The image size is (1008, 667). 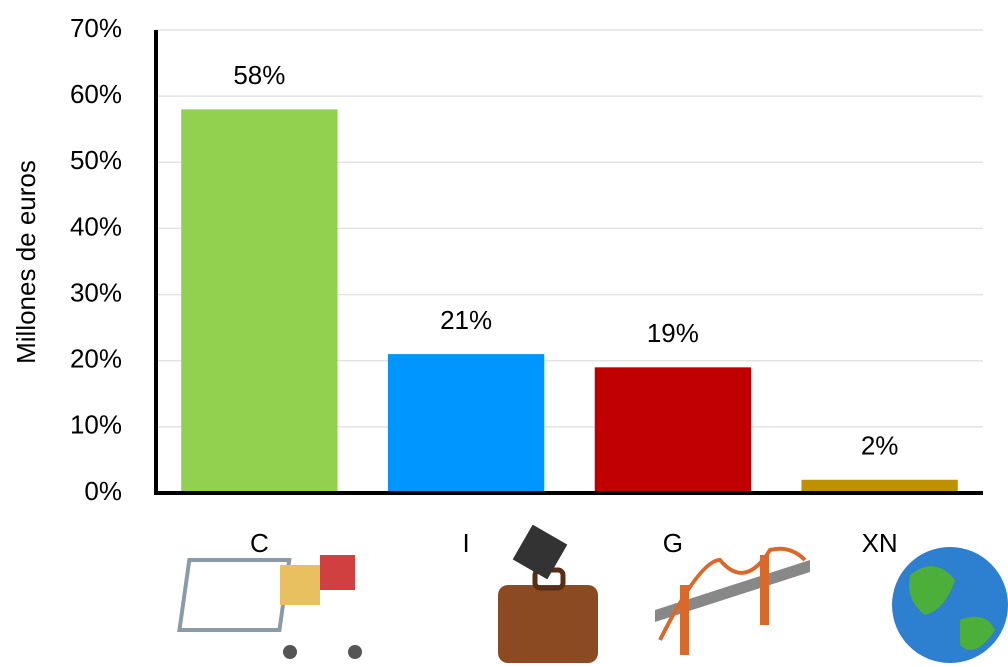 I want to click on x-tick-label: C, so click(x=259, y=543).